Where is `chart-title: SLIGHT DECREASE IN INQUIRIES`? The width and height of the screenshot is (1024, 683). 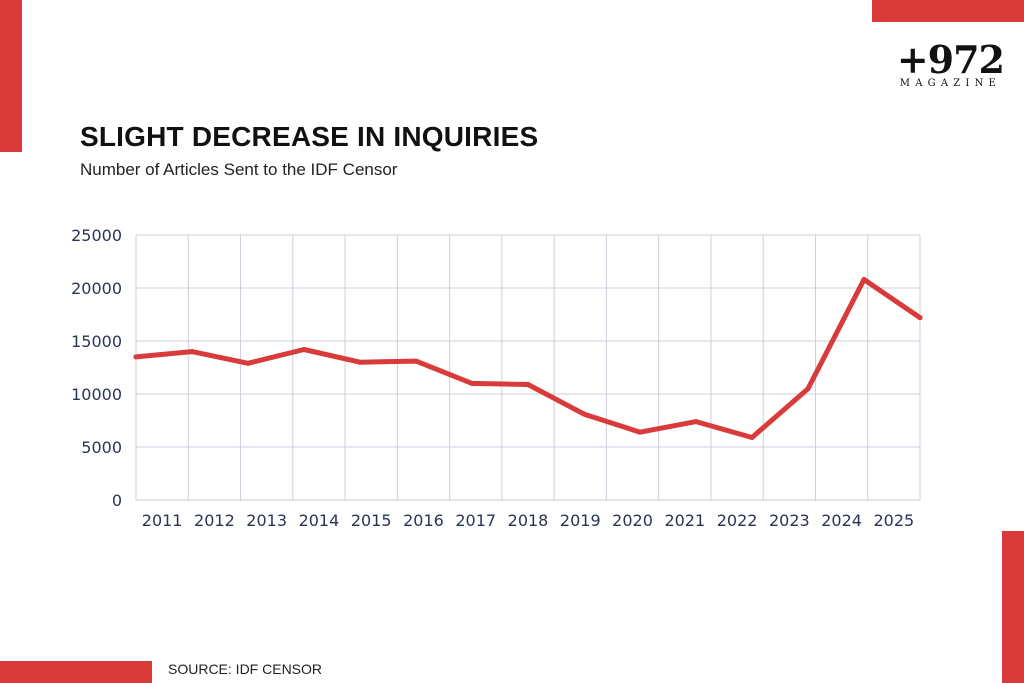 chart-title: SLIGHT DECREASE IN INQUIRIES is located at coordinates (309, 136).